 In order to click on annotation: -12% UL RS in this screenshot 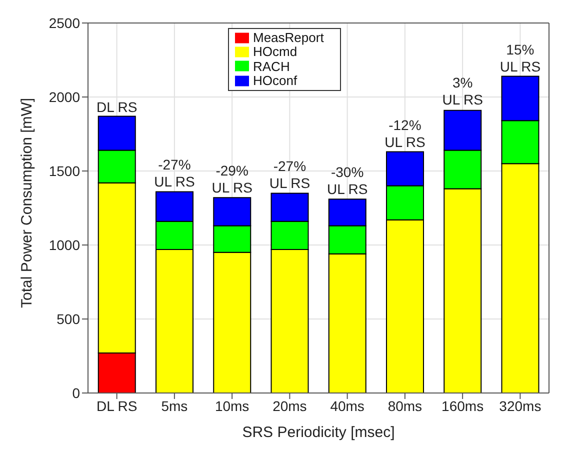, I will do `click(405, 133)`.